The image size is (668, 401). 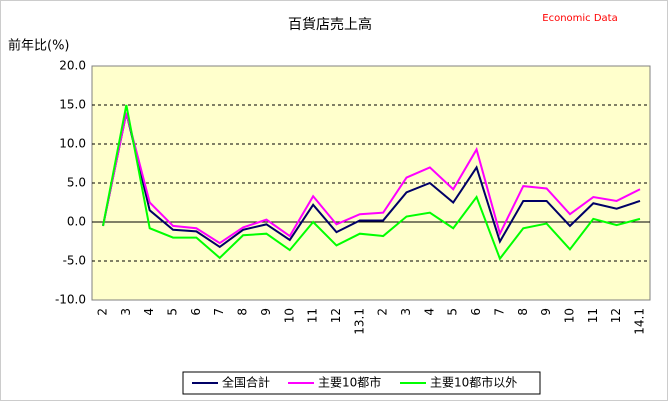 What do you see at coordinates (349, 382) in the screenshot?
I see `legend-label: 主要10都市` at bounding box center [349, 382].